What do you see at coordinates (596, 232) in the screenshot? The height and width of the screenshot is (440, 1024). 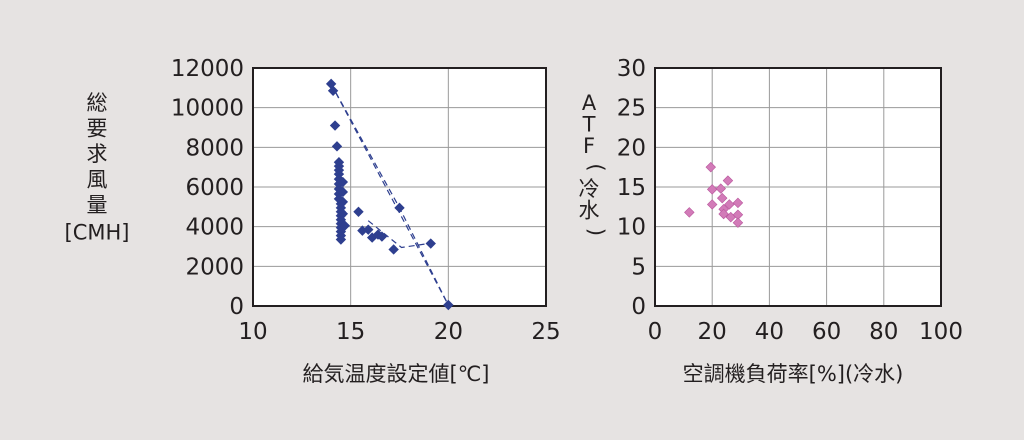 I see `y-axis-label-char: )` at bounding box center [596, 232].